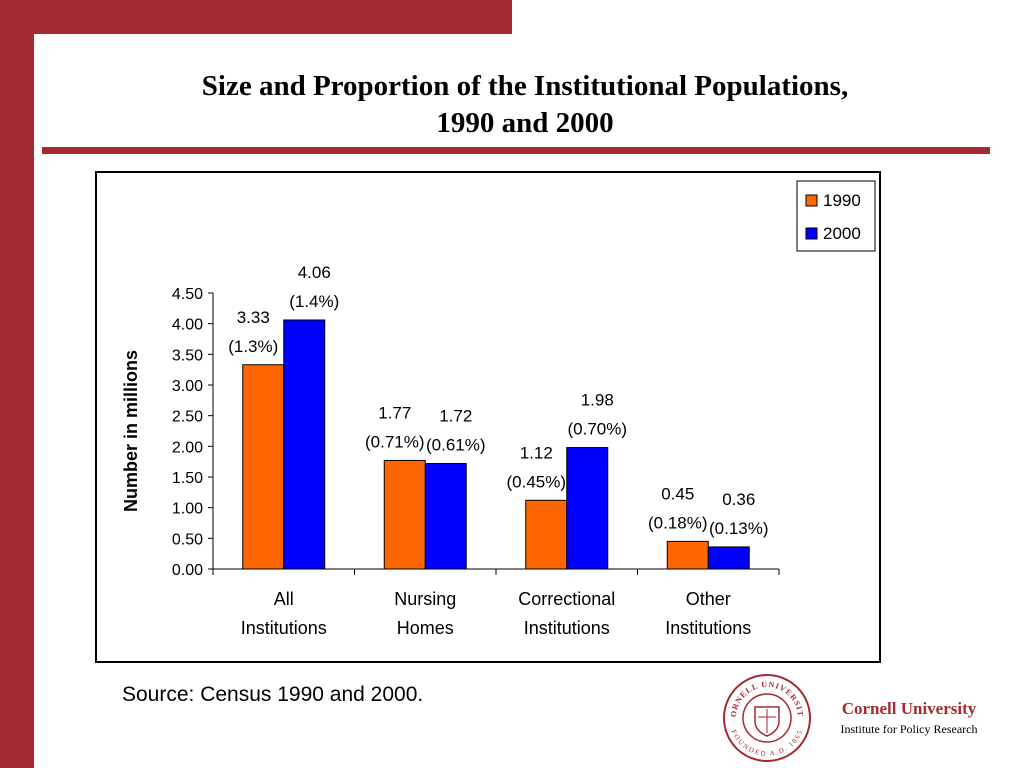 This screenshot has height=768, width=1024. What do you see at coordinates (811, 200) in the screenshot?
I see `legend-swatch-1990` at bounding box center [811, 200].